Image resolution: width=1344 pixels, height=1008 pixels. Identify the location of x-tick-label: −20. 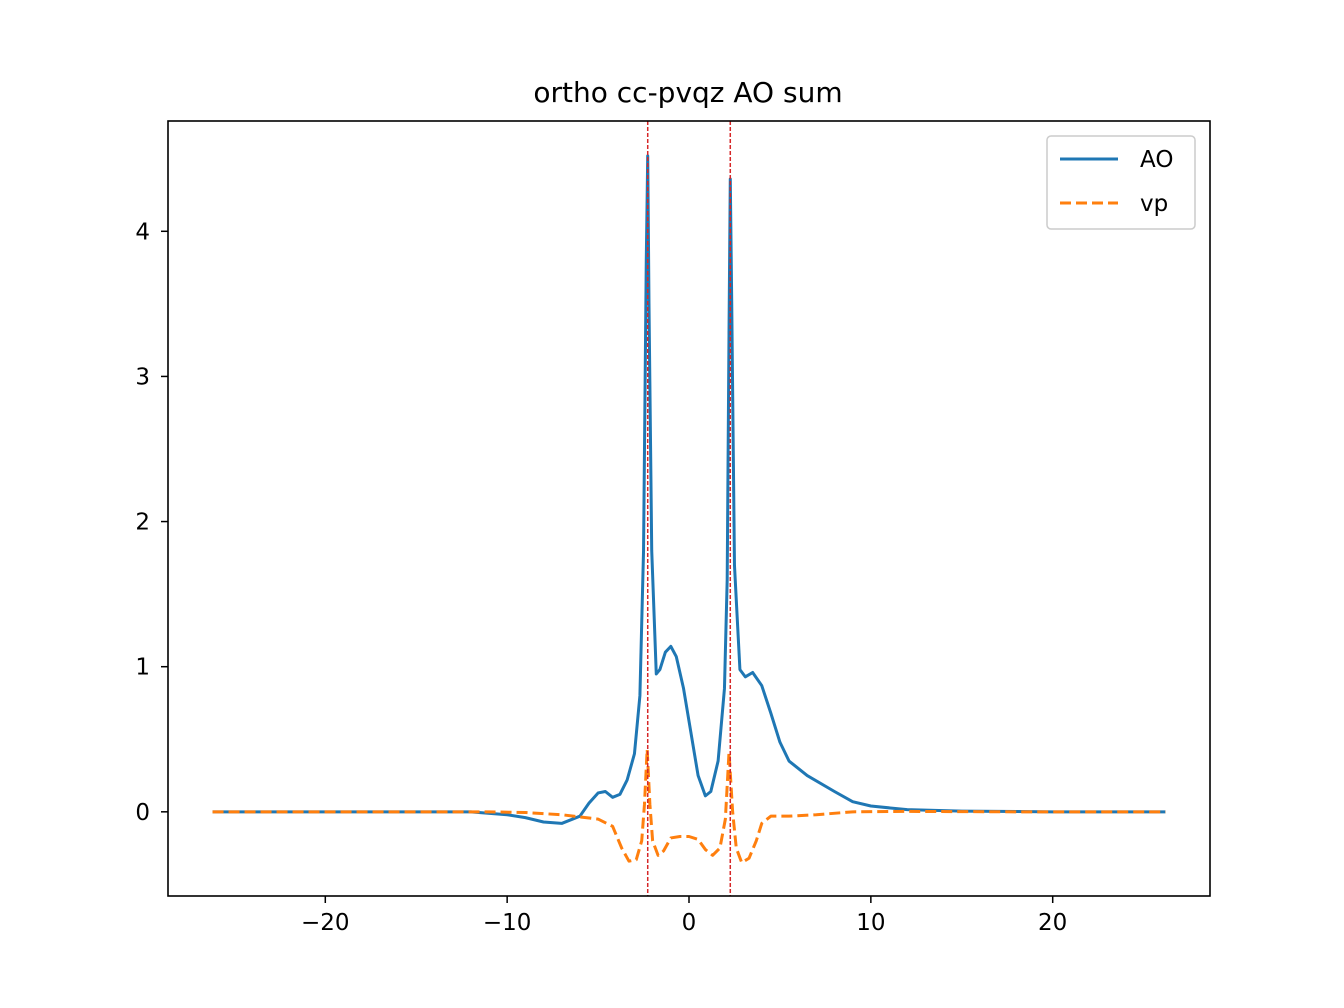
(325, 923).